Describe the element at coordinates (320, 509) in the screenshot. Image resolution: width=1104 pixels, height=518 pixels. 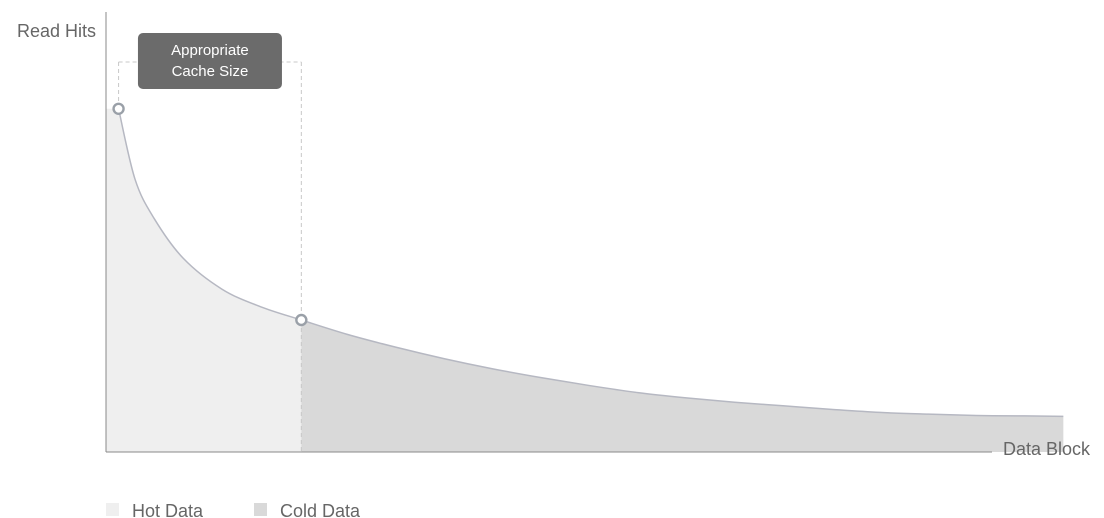
I see `legend-label-cold-data: Cold Data` at that location.